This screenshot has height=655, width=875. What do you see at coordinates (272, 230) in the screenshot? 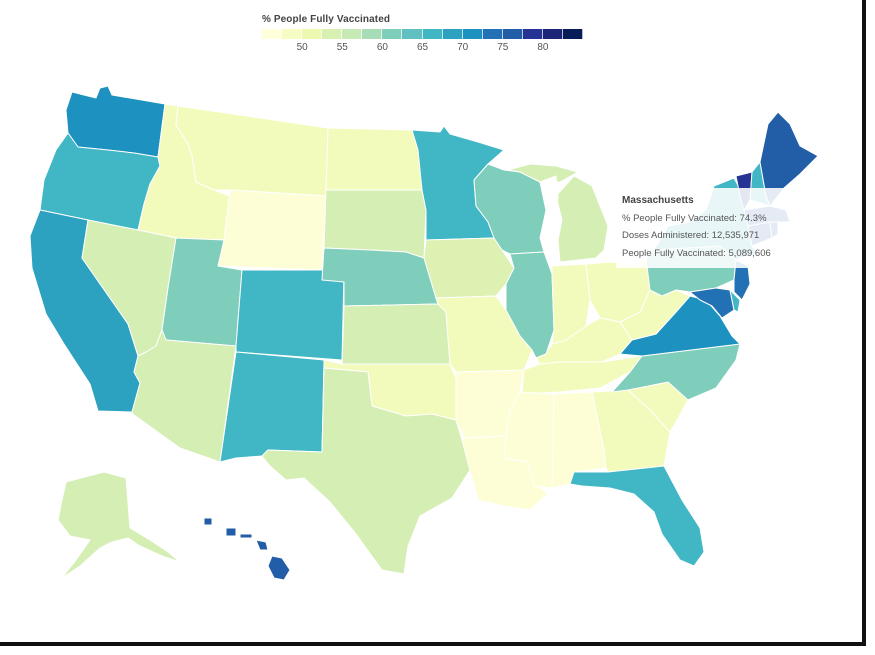
I see `state-wyoming` at bounding box center [272, 230].